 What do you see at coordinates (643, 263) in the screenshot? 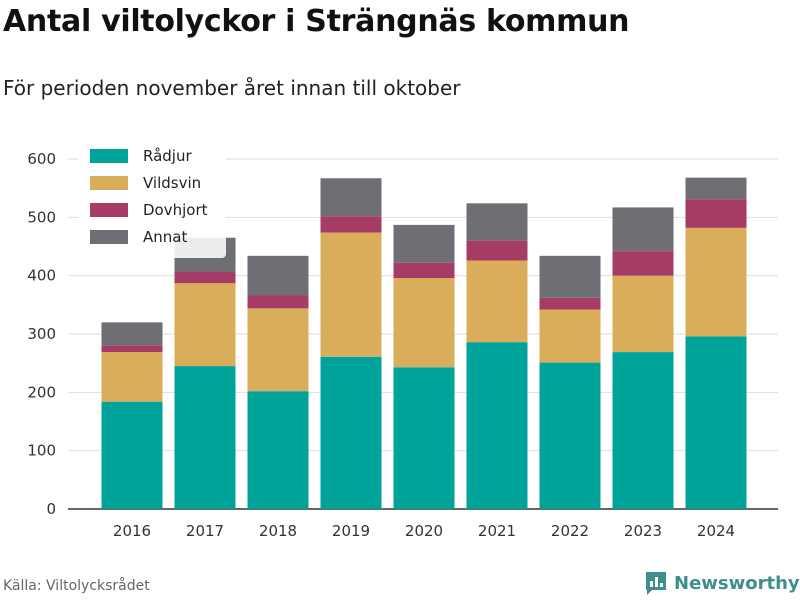
I see `bar-segment-dovhjort-2023` at bounding box center [643, 263].